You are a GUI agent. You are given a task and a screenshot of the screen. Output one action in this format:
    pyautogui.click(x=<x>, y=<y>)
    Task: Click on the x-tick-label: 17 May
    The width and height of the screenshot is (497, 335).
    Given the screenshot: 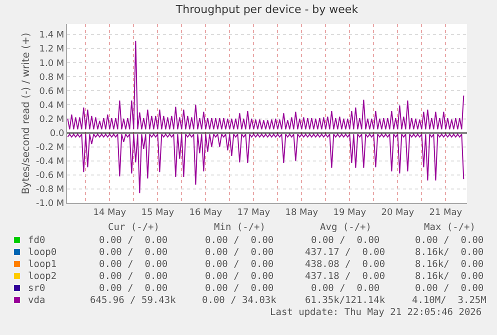 What is the action you would take?
    pyautogui.click(x=254, y=213)
    